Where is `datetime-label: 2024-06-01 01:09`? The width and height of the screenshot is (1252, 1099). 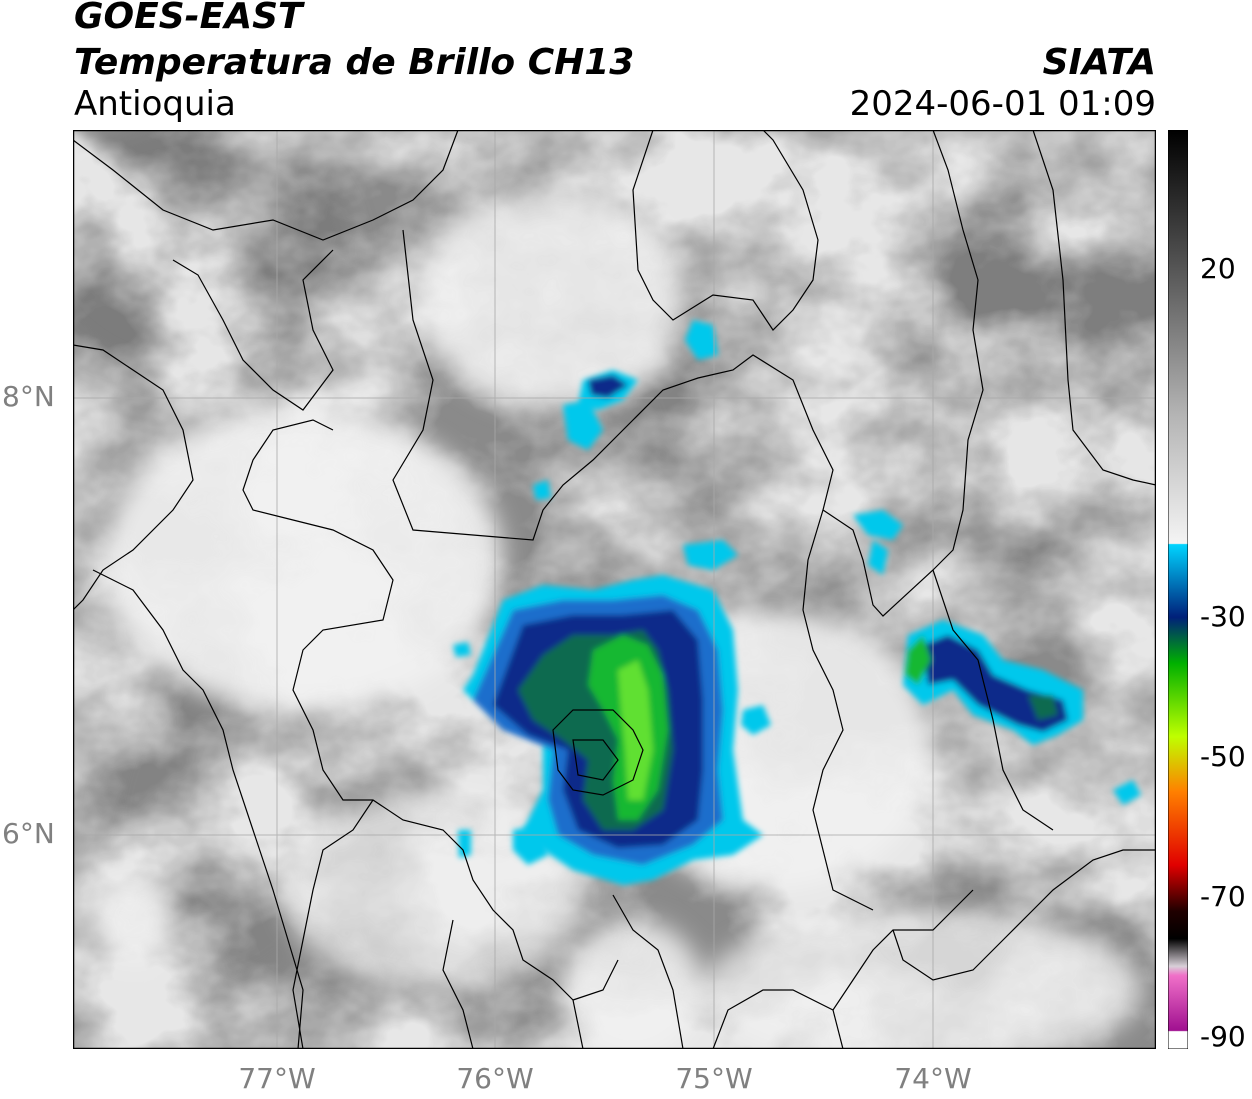 datetime-label: 2024-06-01 01:09 is located at coordinates (1002, 104).